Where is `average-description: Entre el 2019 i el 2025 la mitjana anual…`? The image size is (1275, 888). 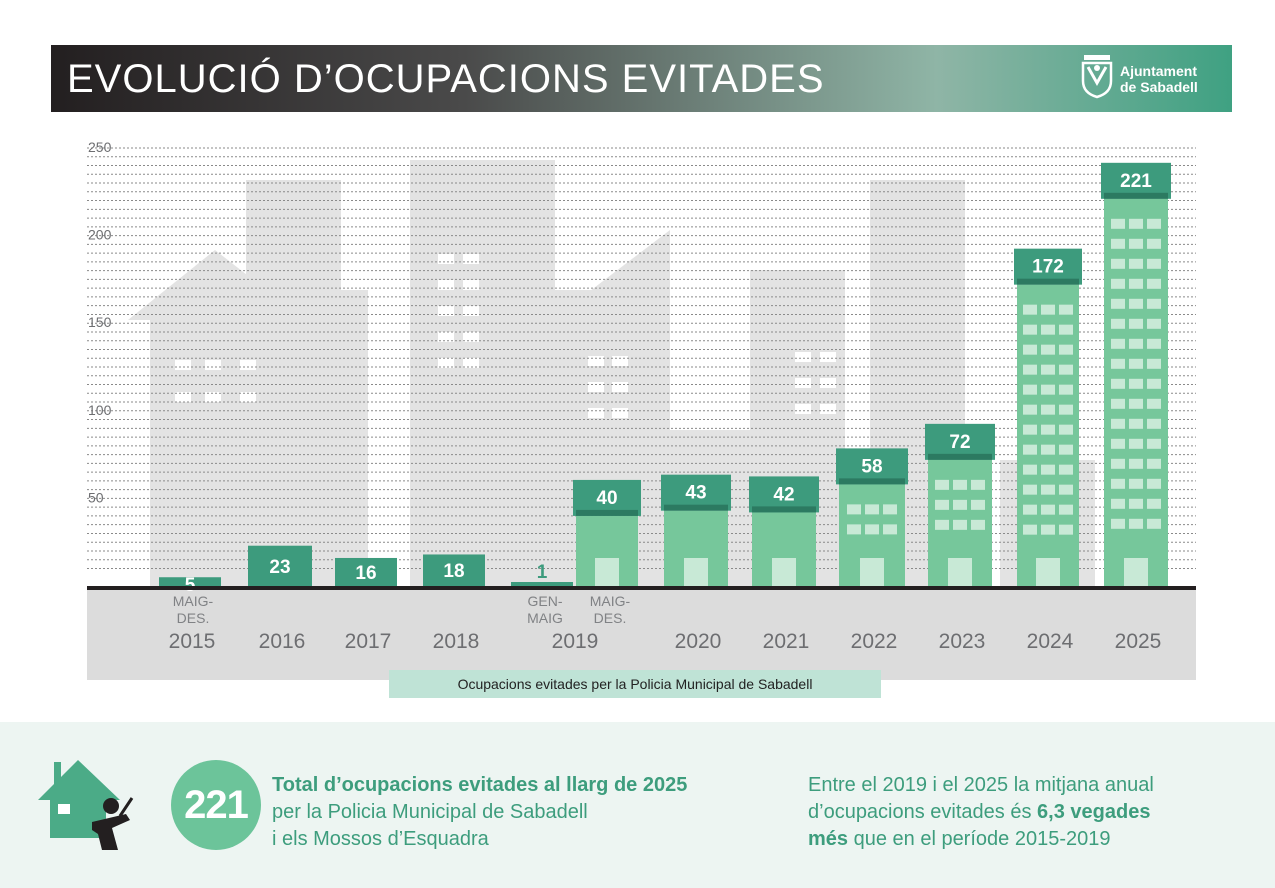
average-description: Entre el 2019 i el 2025 la mitjana anual… is located at coordinates (981, 812).